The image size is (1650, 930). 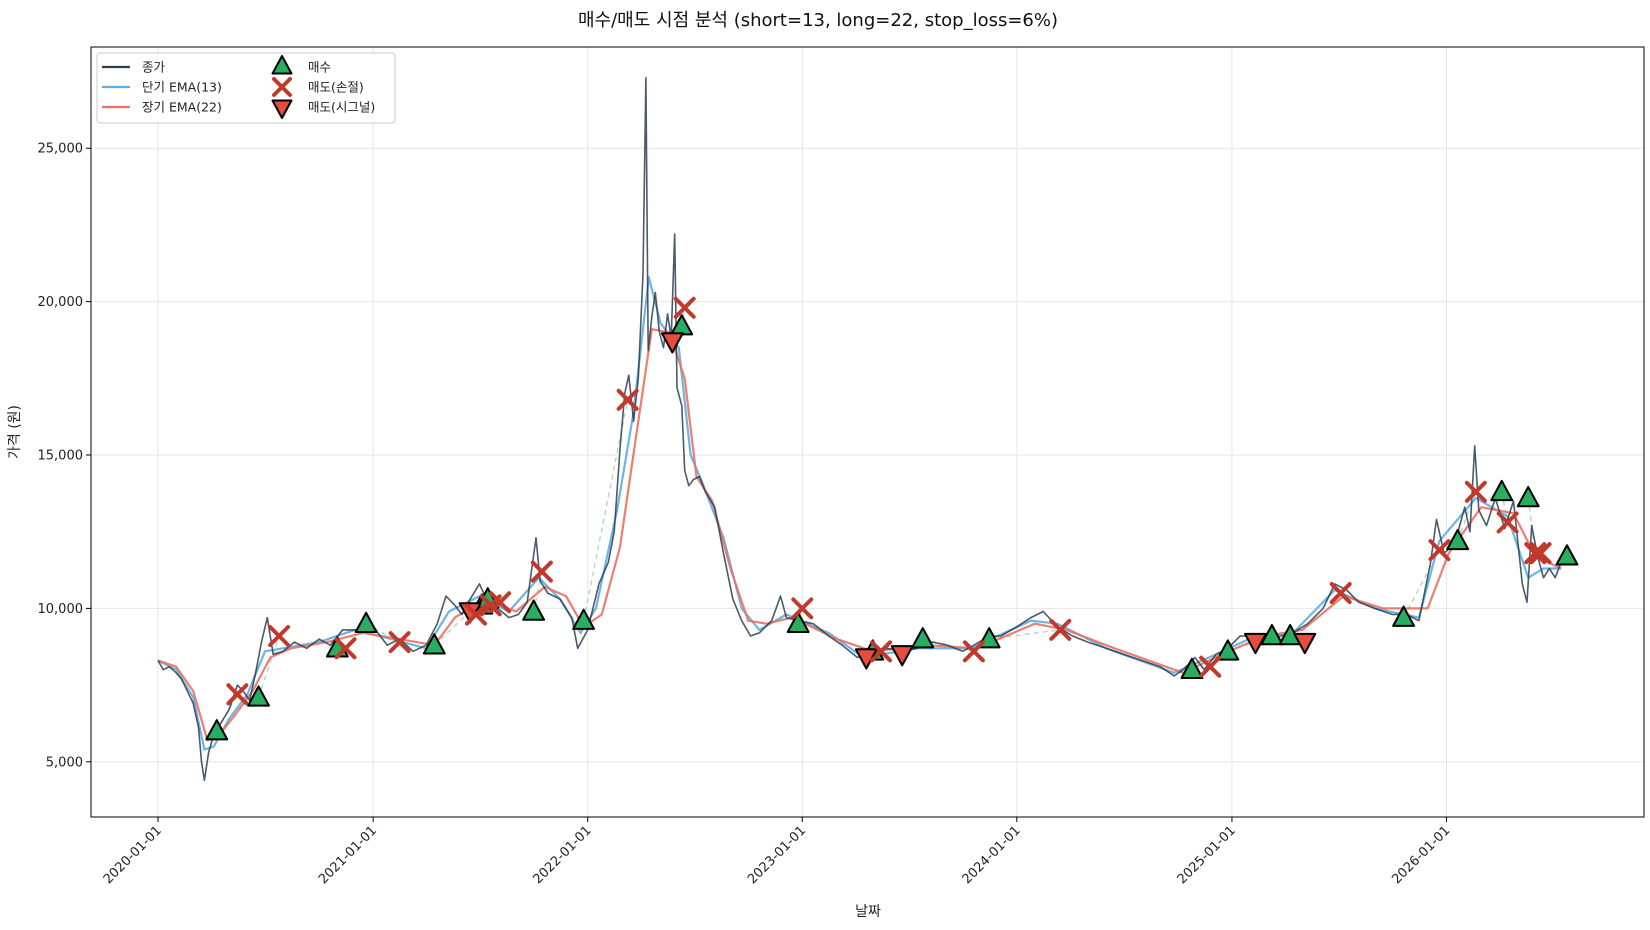 What do you see at coordinates (61, 609) in the screenshot?
I see `y-tick-label: 10,000` at bounding box center [61, 609].